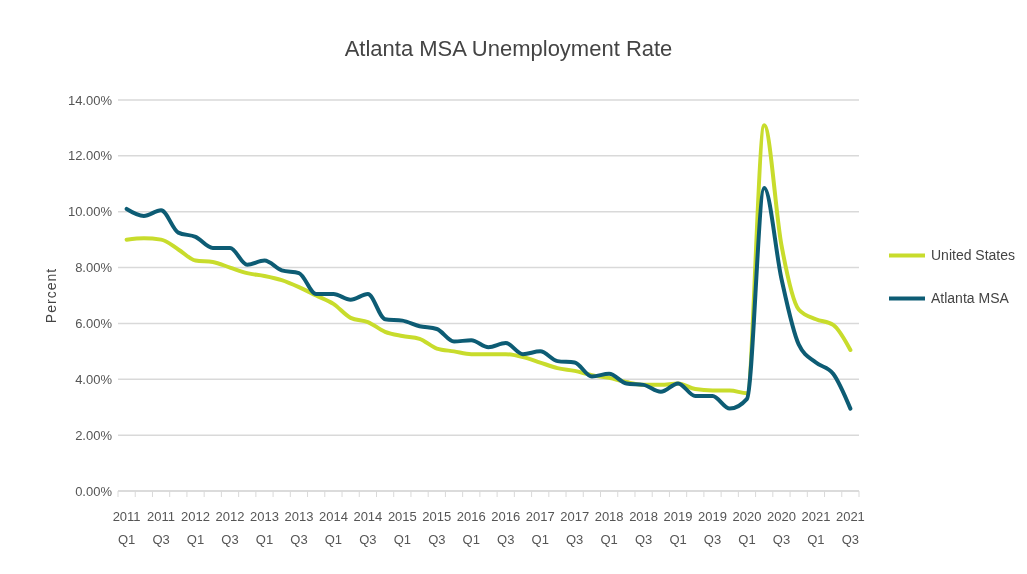  Describe the element at coordinates (196, 528) in the screenshot. I see `x-tick-label: 2012 Q1` at that location.